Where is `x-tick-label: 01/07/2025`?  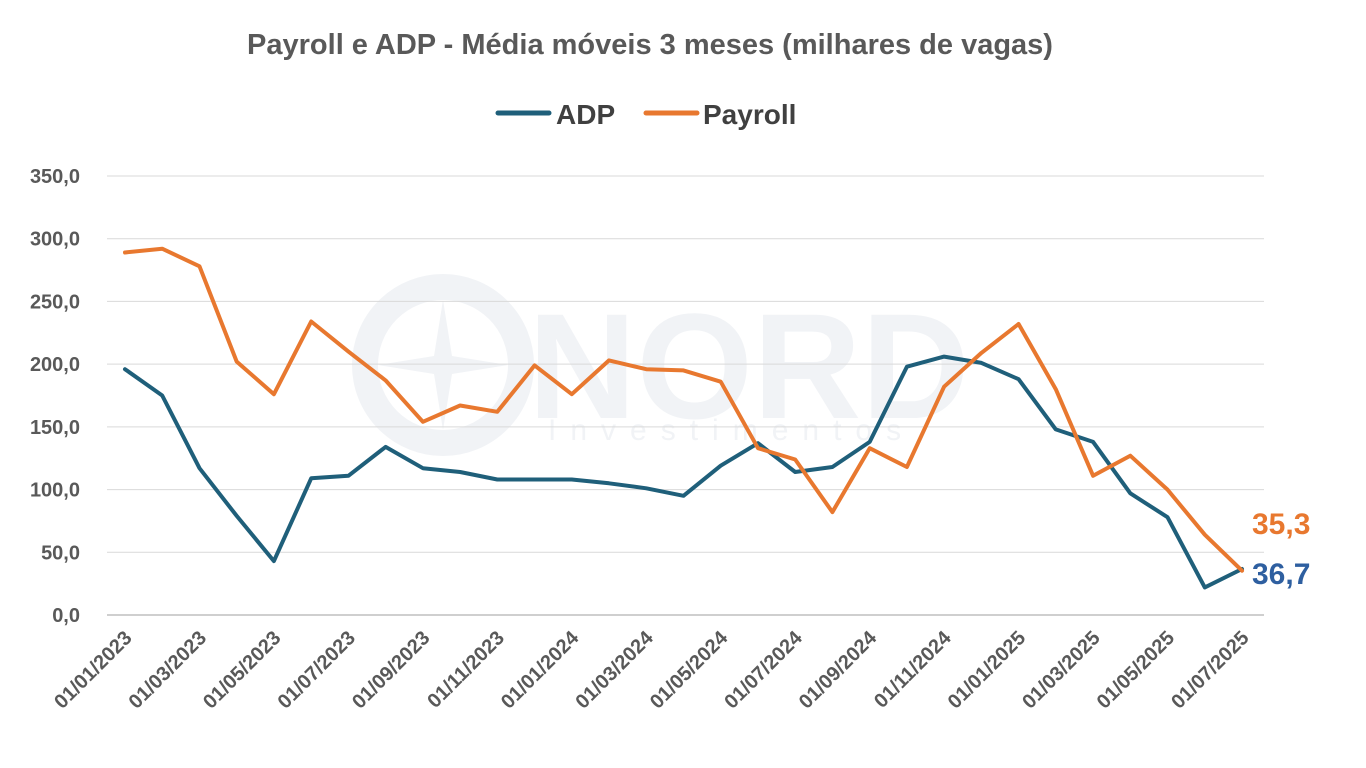 x-tick-label: 01/07/2025 is located at coordinates (1210, 670).